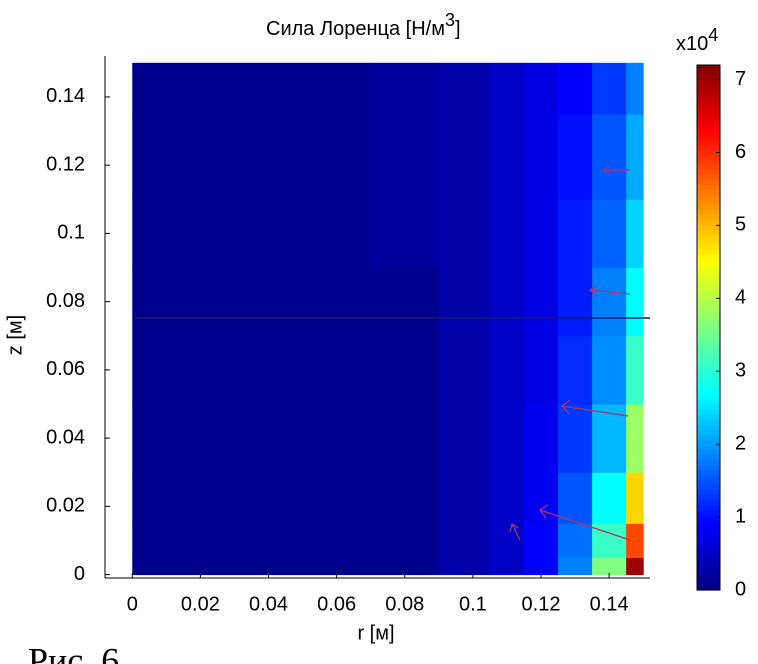  I want to click on colorbar-exponent: 4, so click(713, 35).